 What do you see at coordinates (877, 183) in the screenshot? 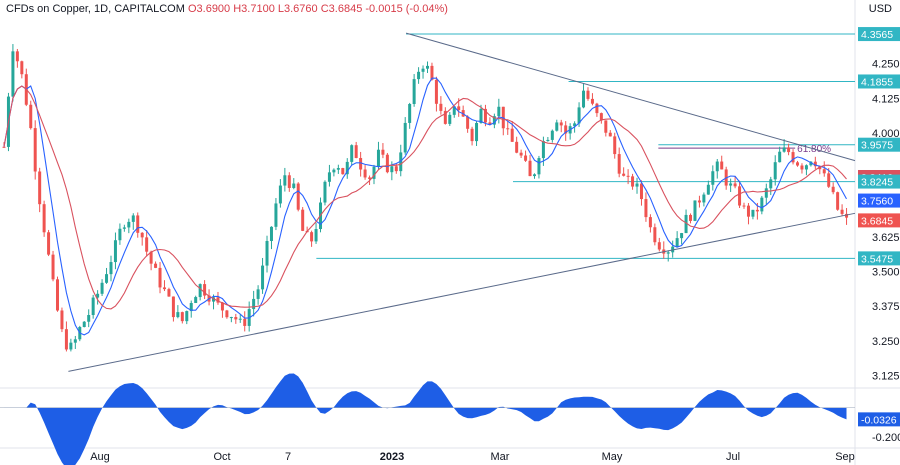
I see `price-label: 3.8245` at bounding box center [877, 183].